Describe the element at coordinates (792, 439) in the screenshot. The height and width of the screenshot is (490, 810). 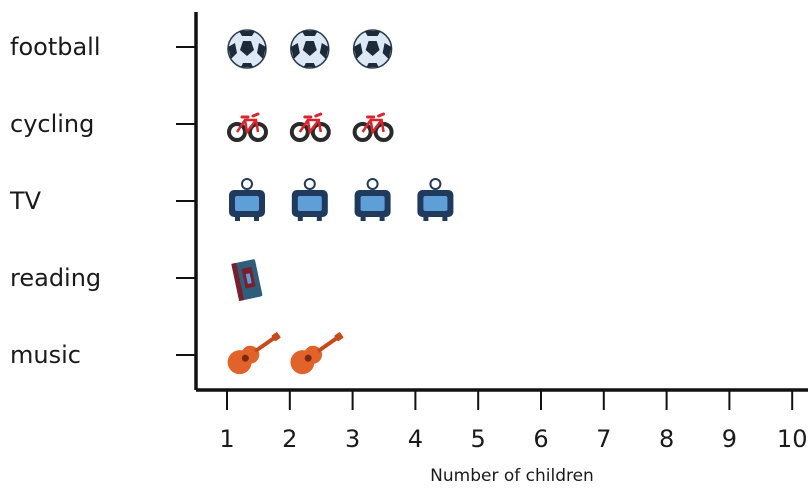
I see `x-tick-label: 10` at that location.